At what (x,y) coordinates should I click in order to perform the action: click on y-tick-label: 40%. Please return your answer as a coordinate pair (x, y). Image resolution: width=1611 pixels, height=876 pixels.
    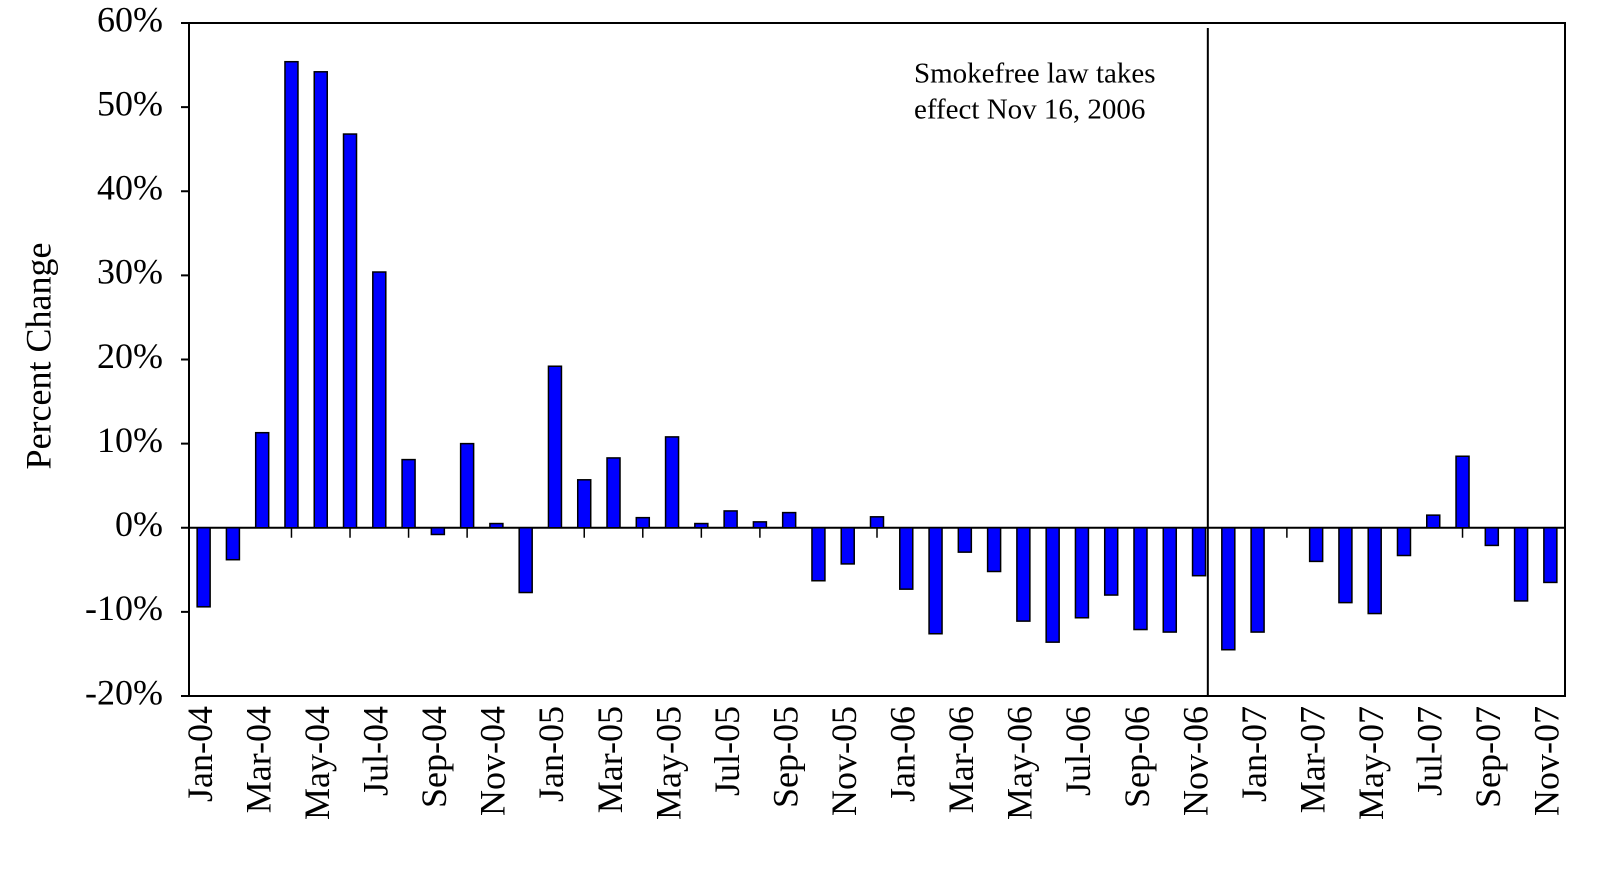
    Looking at the image, I should click on (130, 188).